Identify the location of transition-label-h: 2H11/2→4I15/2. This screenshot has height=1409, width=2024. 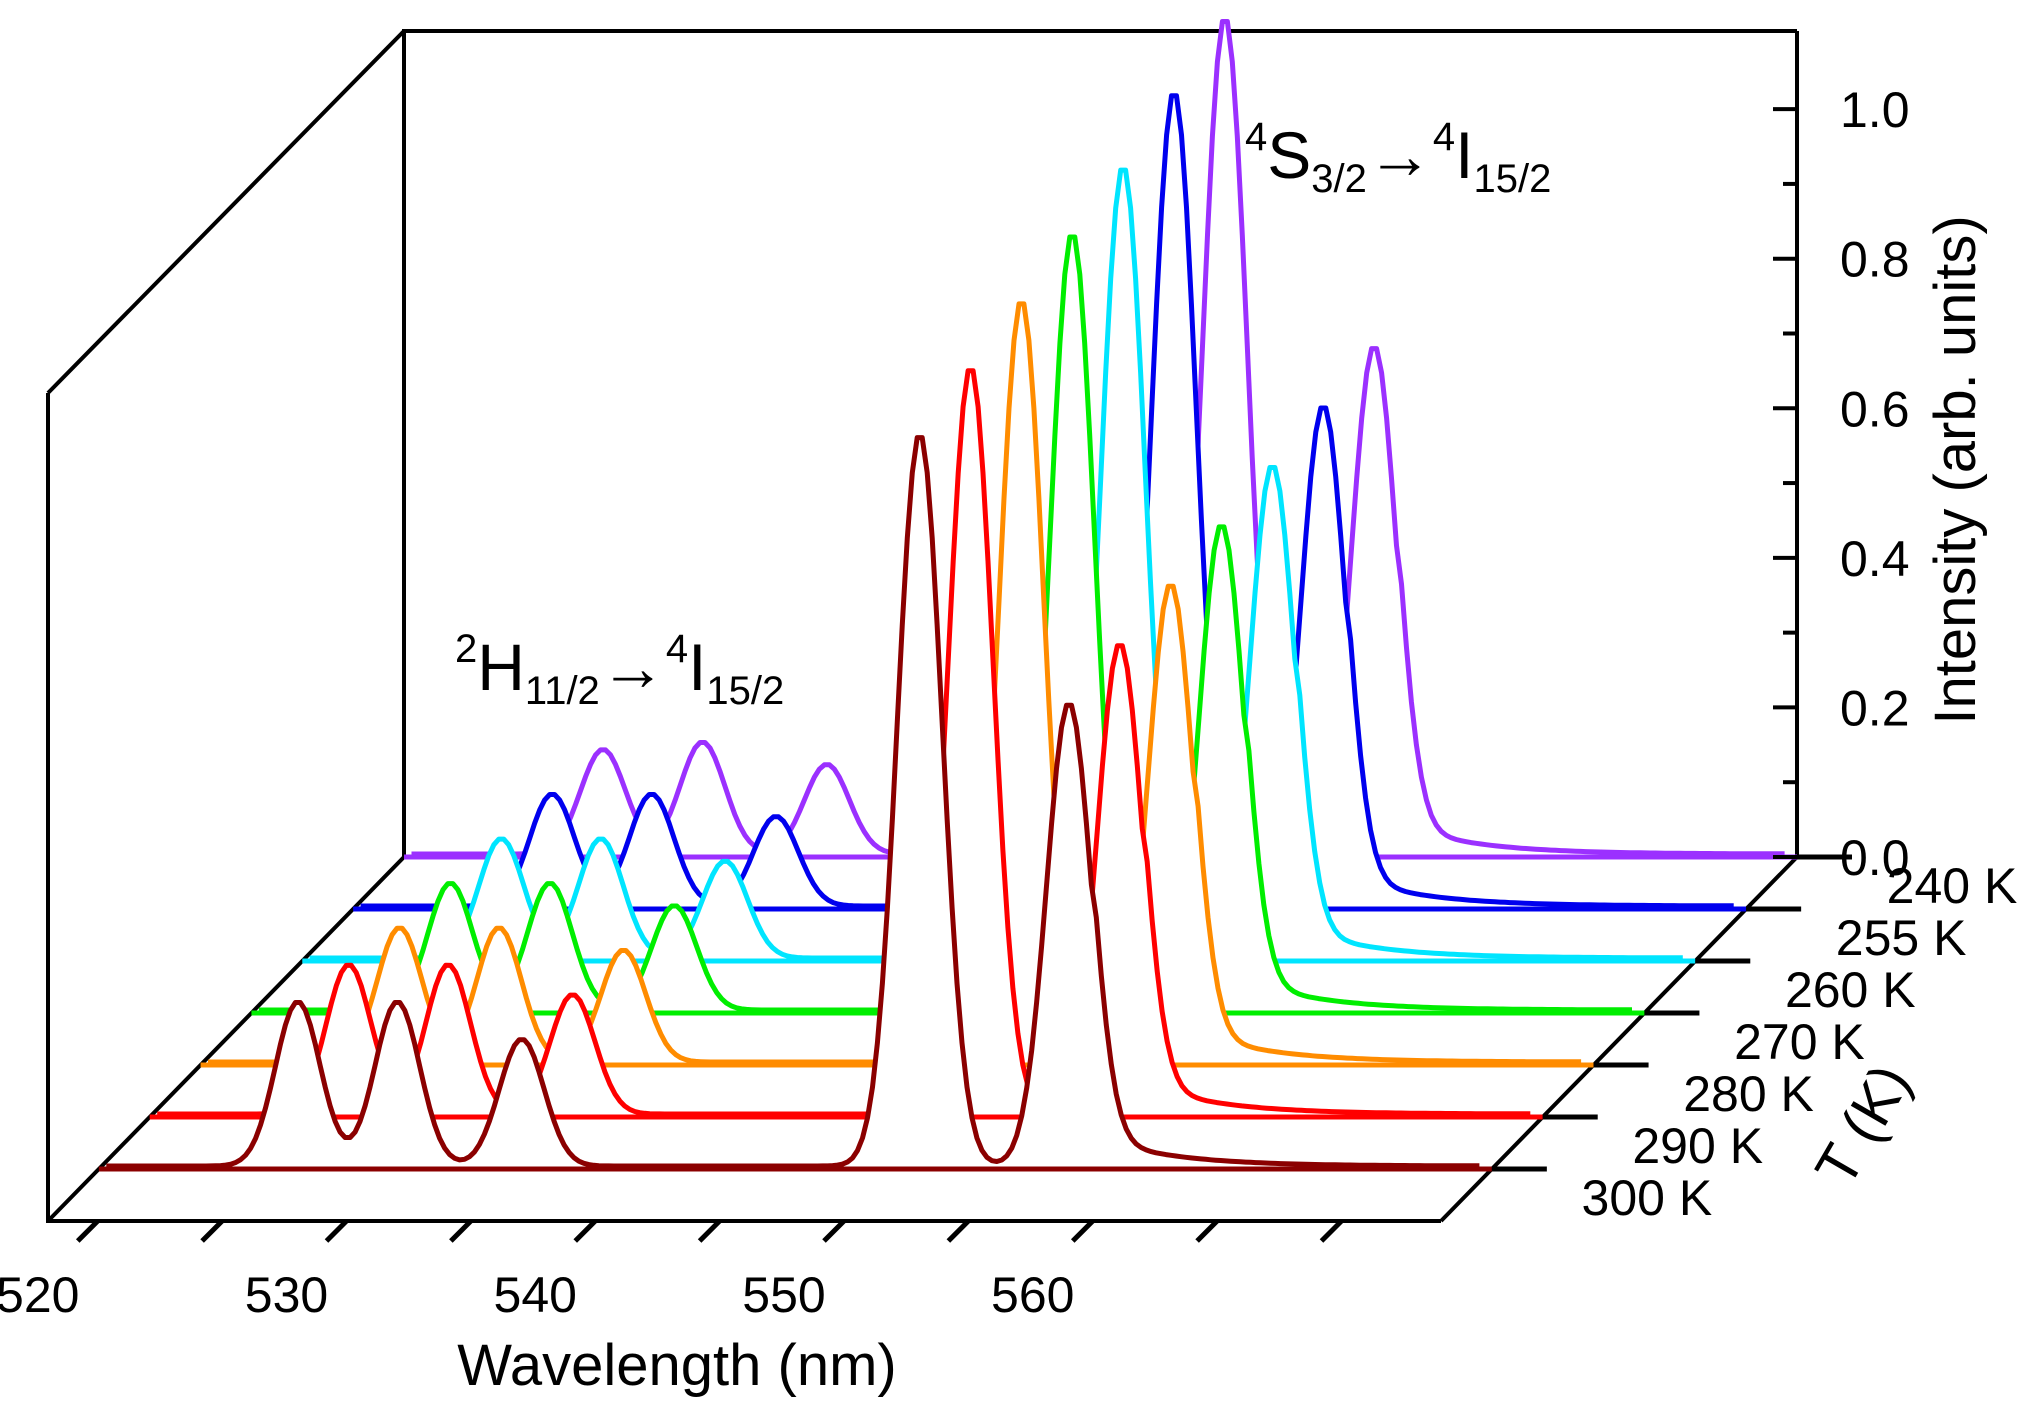
(619, 670).